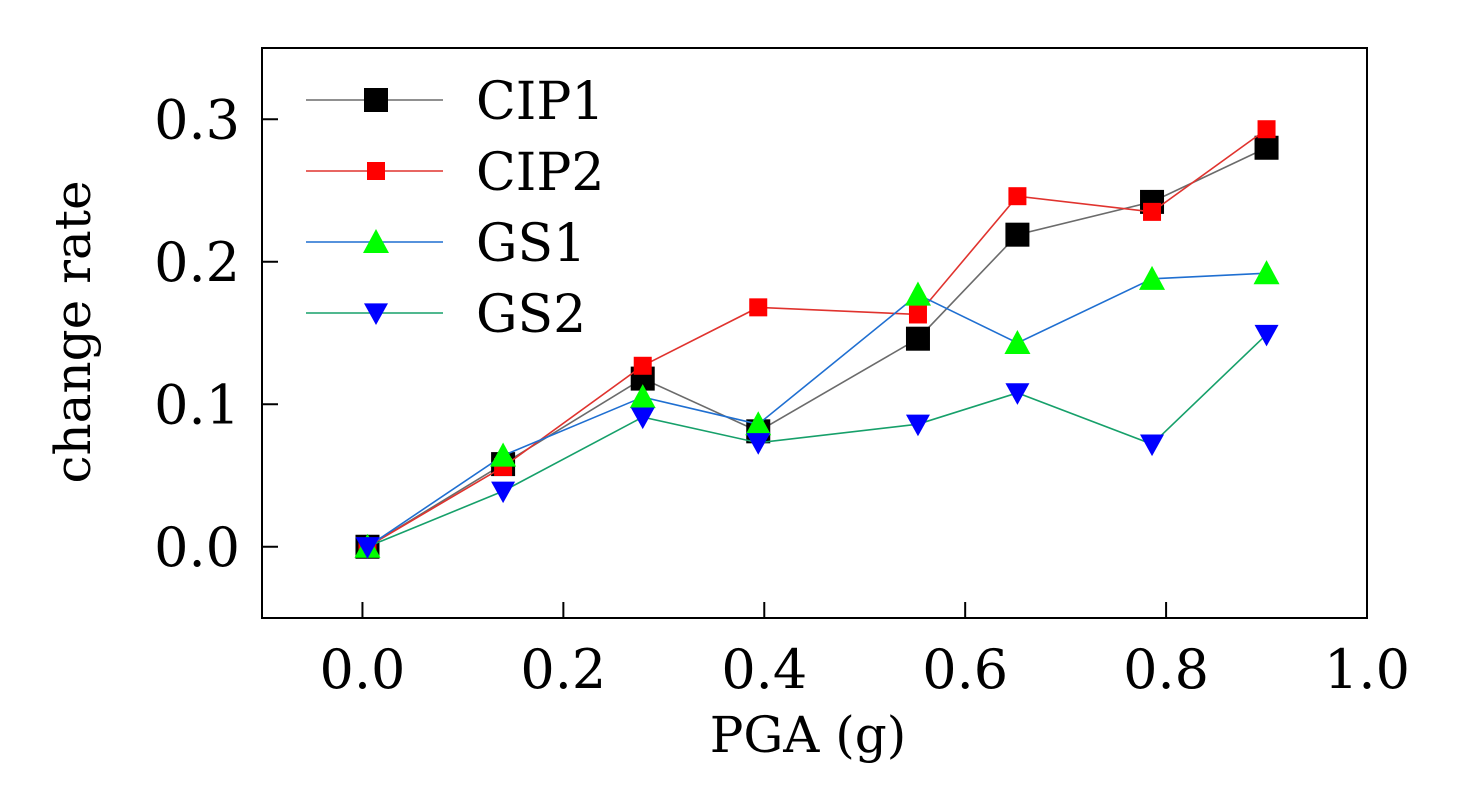 The width and height of the screenshot is (1459, 795). I want to click on y-axis-title: change rate, so click(73, 331).